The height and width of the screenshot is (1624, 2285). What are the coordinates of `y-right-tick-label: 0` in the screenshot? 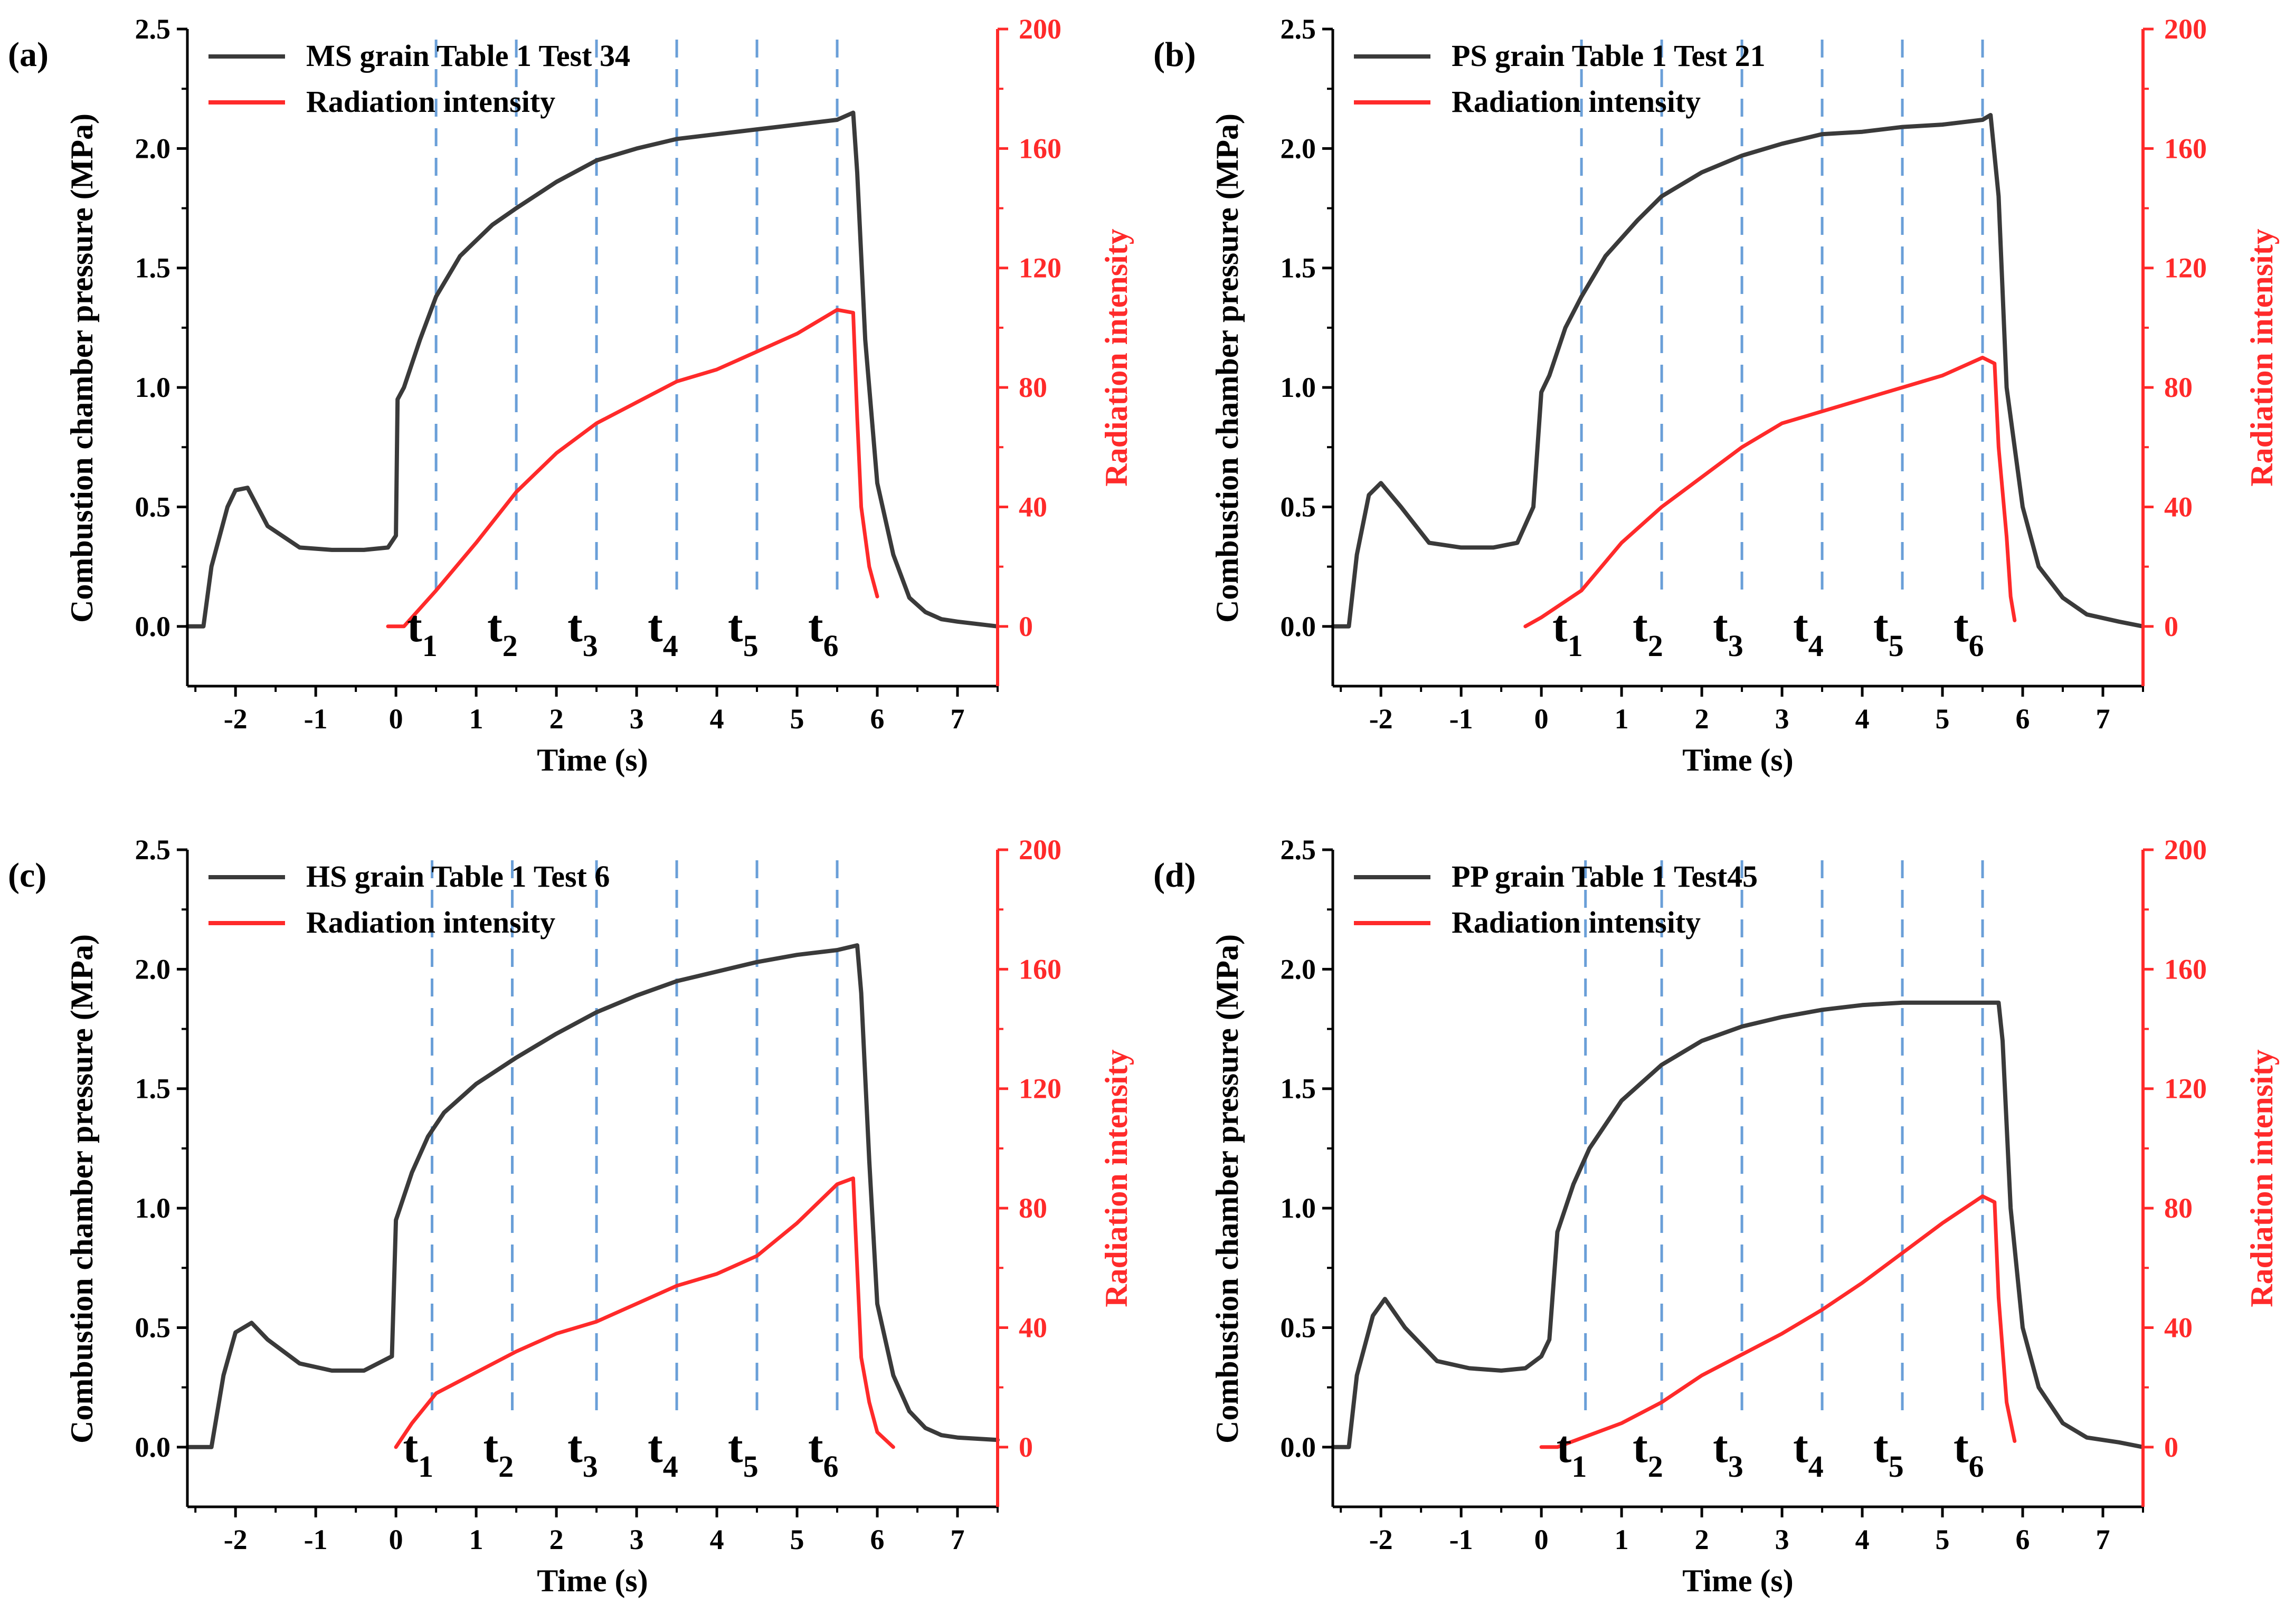 It's located at (1026, 627).